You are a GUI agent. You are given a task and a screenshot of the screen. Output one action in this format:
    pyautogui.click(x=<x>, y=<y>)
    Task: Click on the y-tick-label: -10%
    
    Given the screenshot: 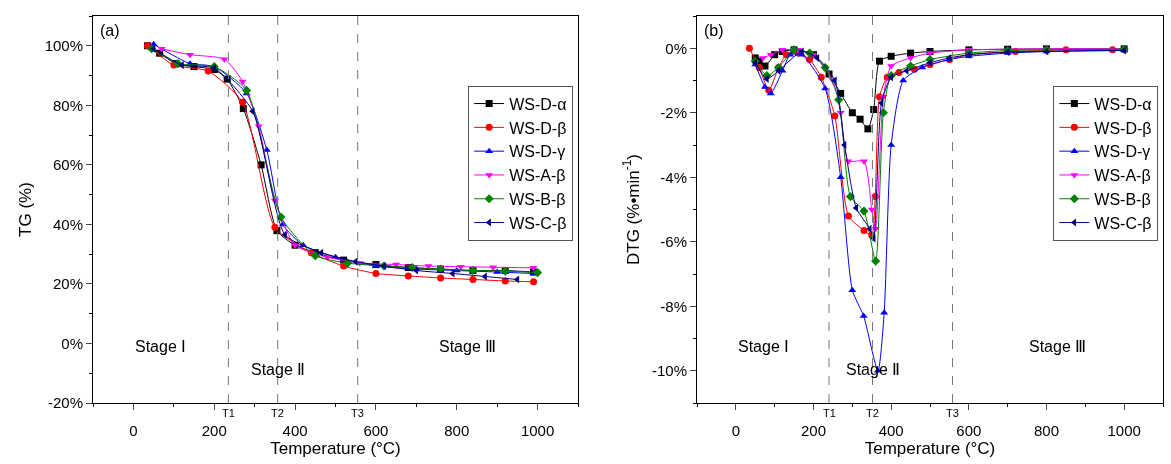 What is the action you would take?
    pyautogui.click(x=669, y=370)
    